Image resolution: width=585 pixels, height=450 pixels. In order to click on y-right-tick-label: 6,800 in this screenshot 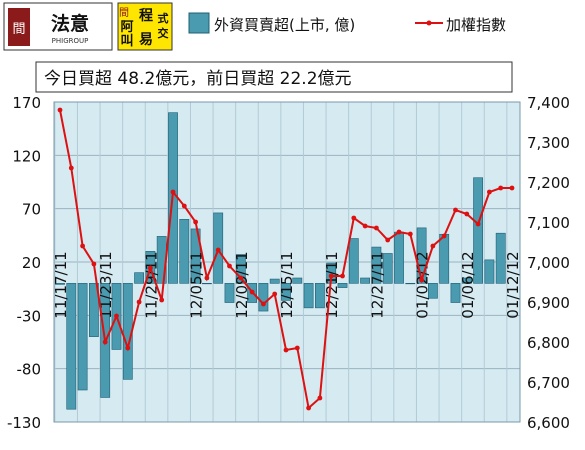, I will do `click(548, 343)`.